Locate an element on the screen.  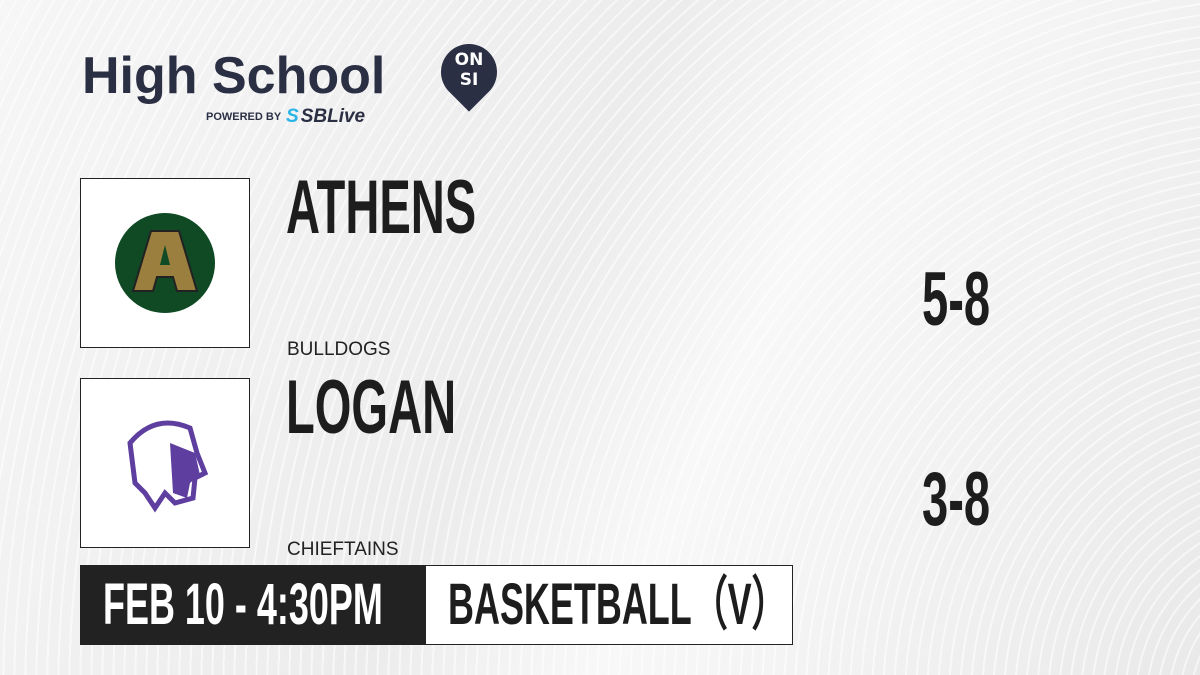
badge-bottom: SI is located at coordinates (469, 80).